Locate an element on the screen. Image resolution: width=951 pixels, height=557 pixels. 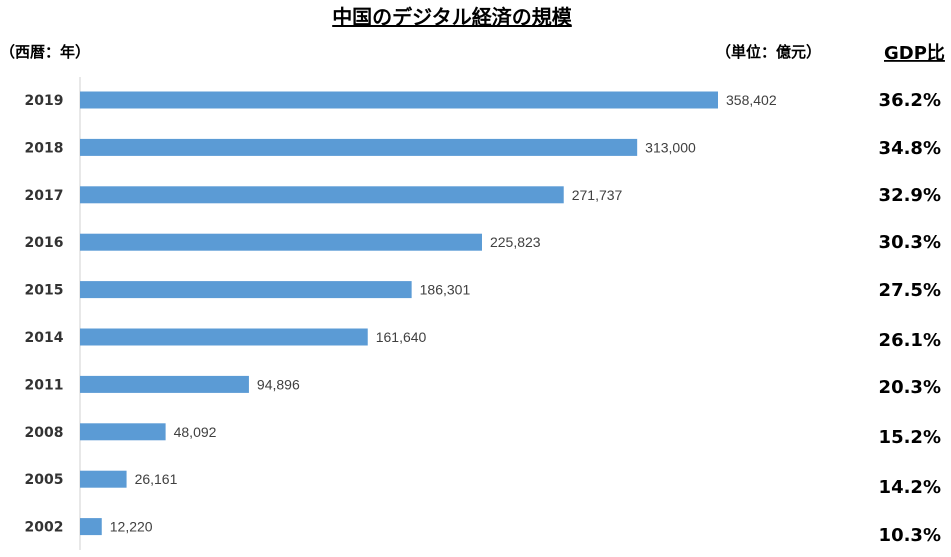
value-label: 186,301 is located at coordinates (445, 290).